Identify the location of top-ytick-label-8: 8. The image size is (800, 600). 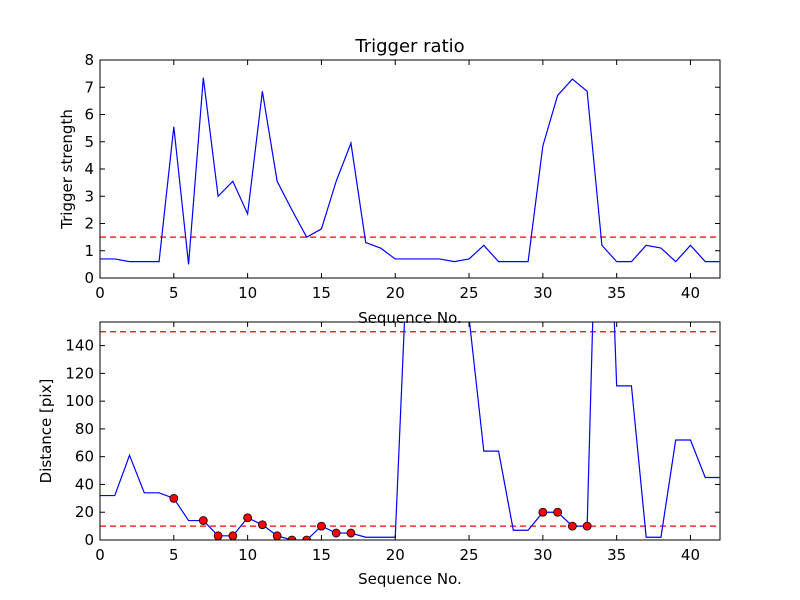
(89, 60).